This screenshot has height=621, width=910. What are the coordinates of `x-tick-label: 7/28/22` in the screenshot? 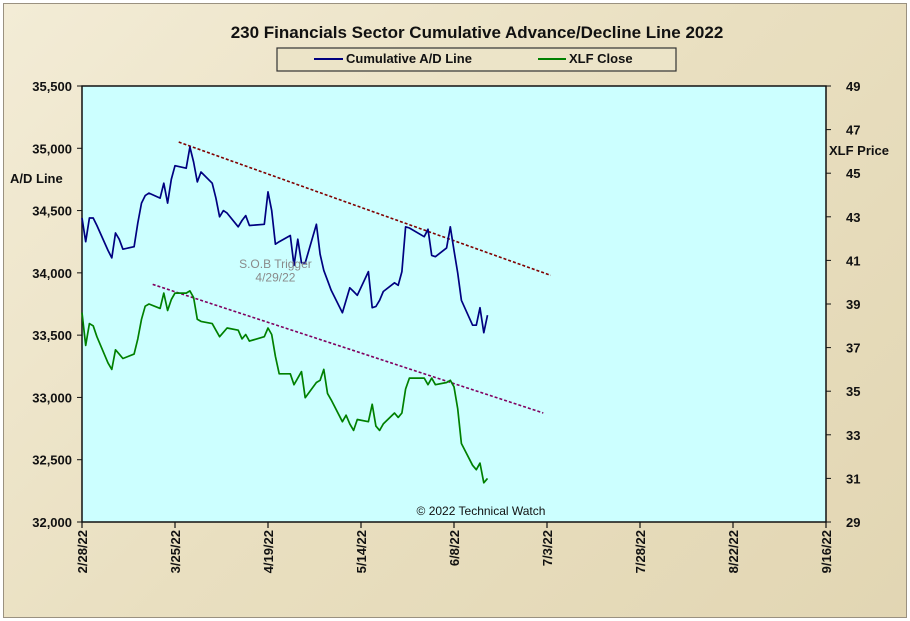 It's located at (640, 551).